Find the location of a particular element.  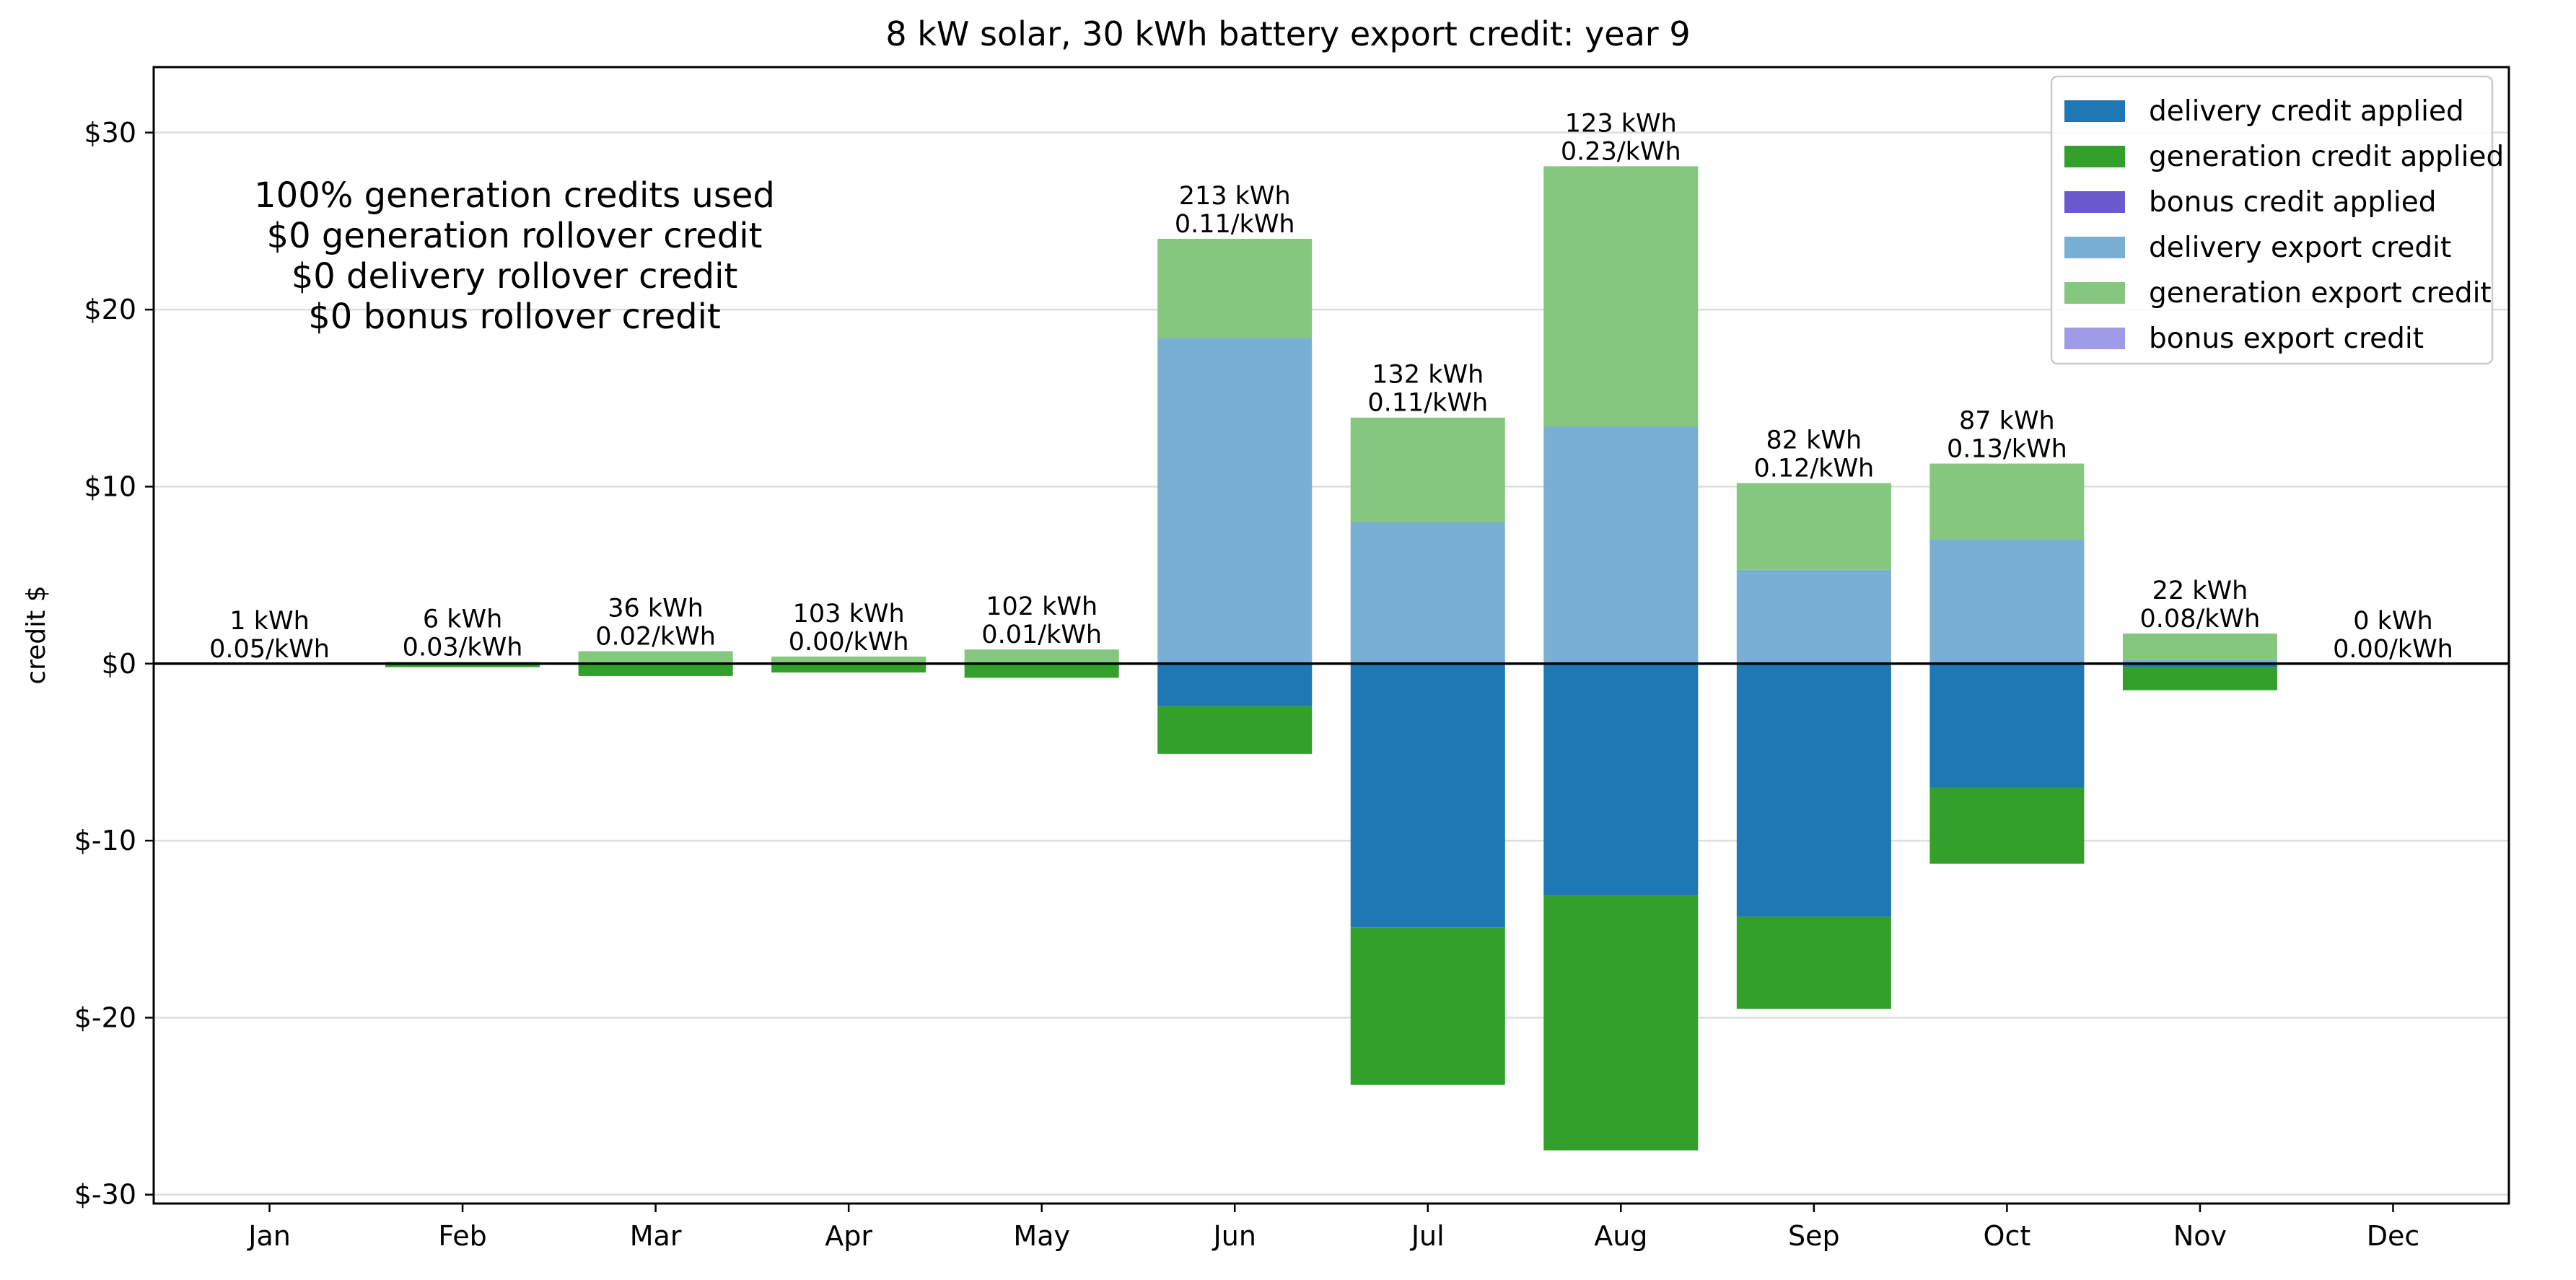

legend-entry: generation export credit is located at coordinates (2320, 293).